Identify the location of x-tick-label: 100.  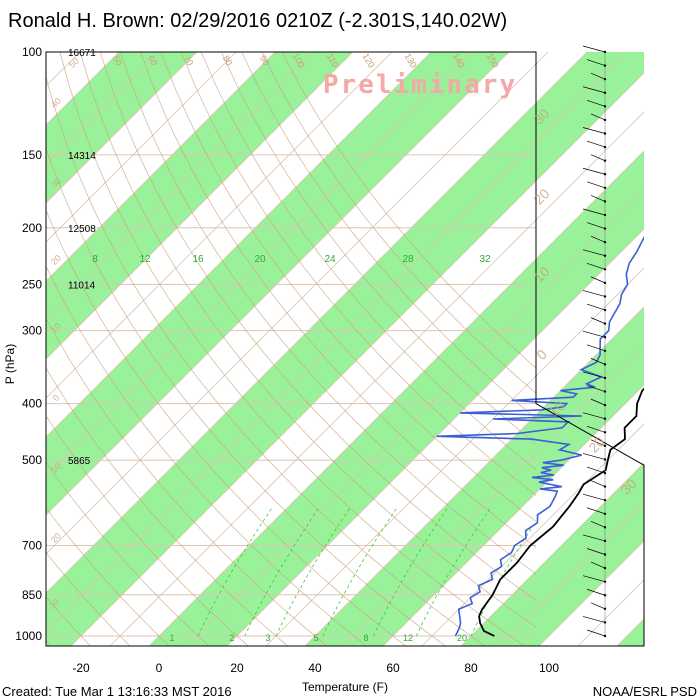
(549, 668).